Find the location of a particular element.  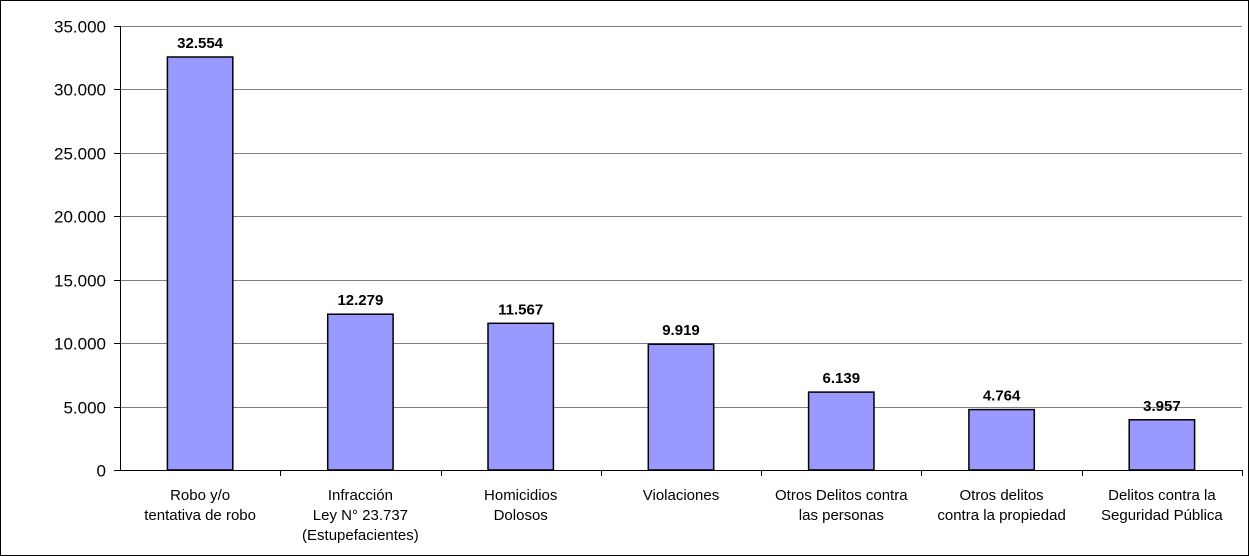

x-category-label-line: Violaciones is located at coordinates (681, 495).